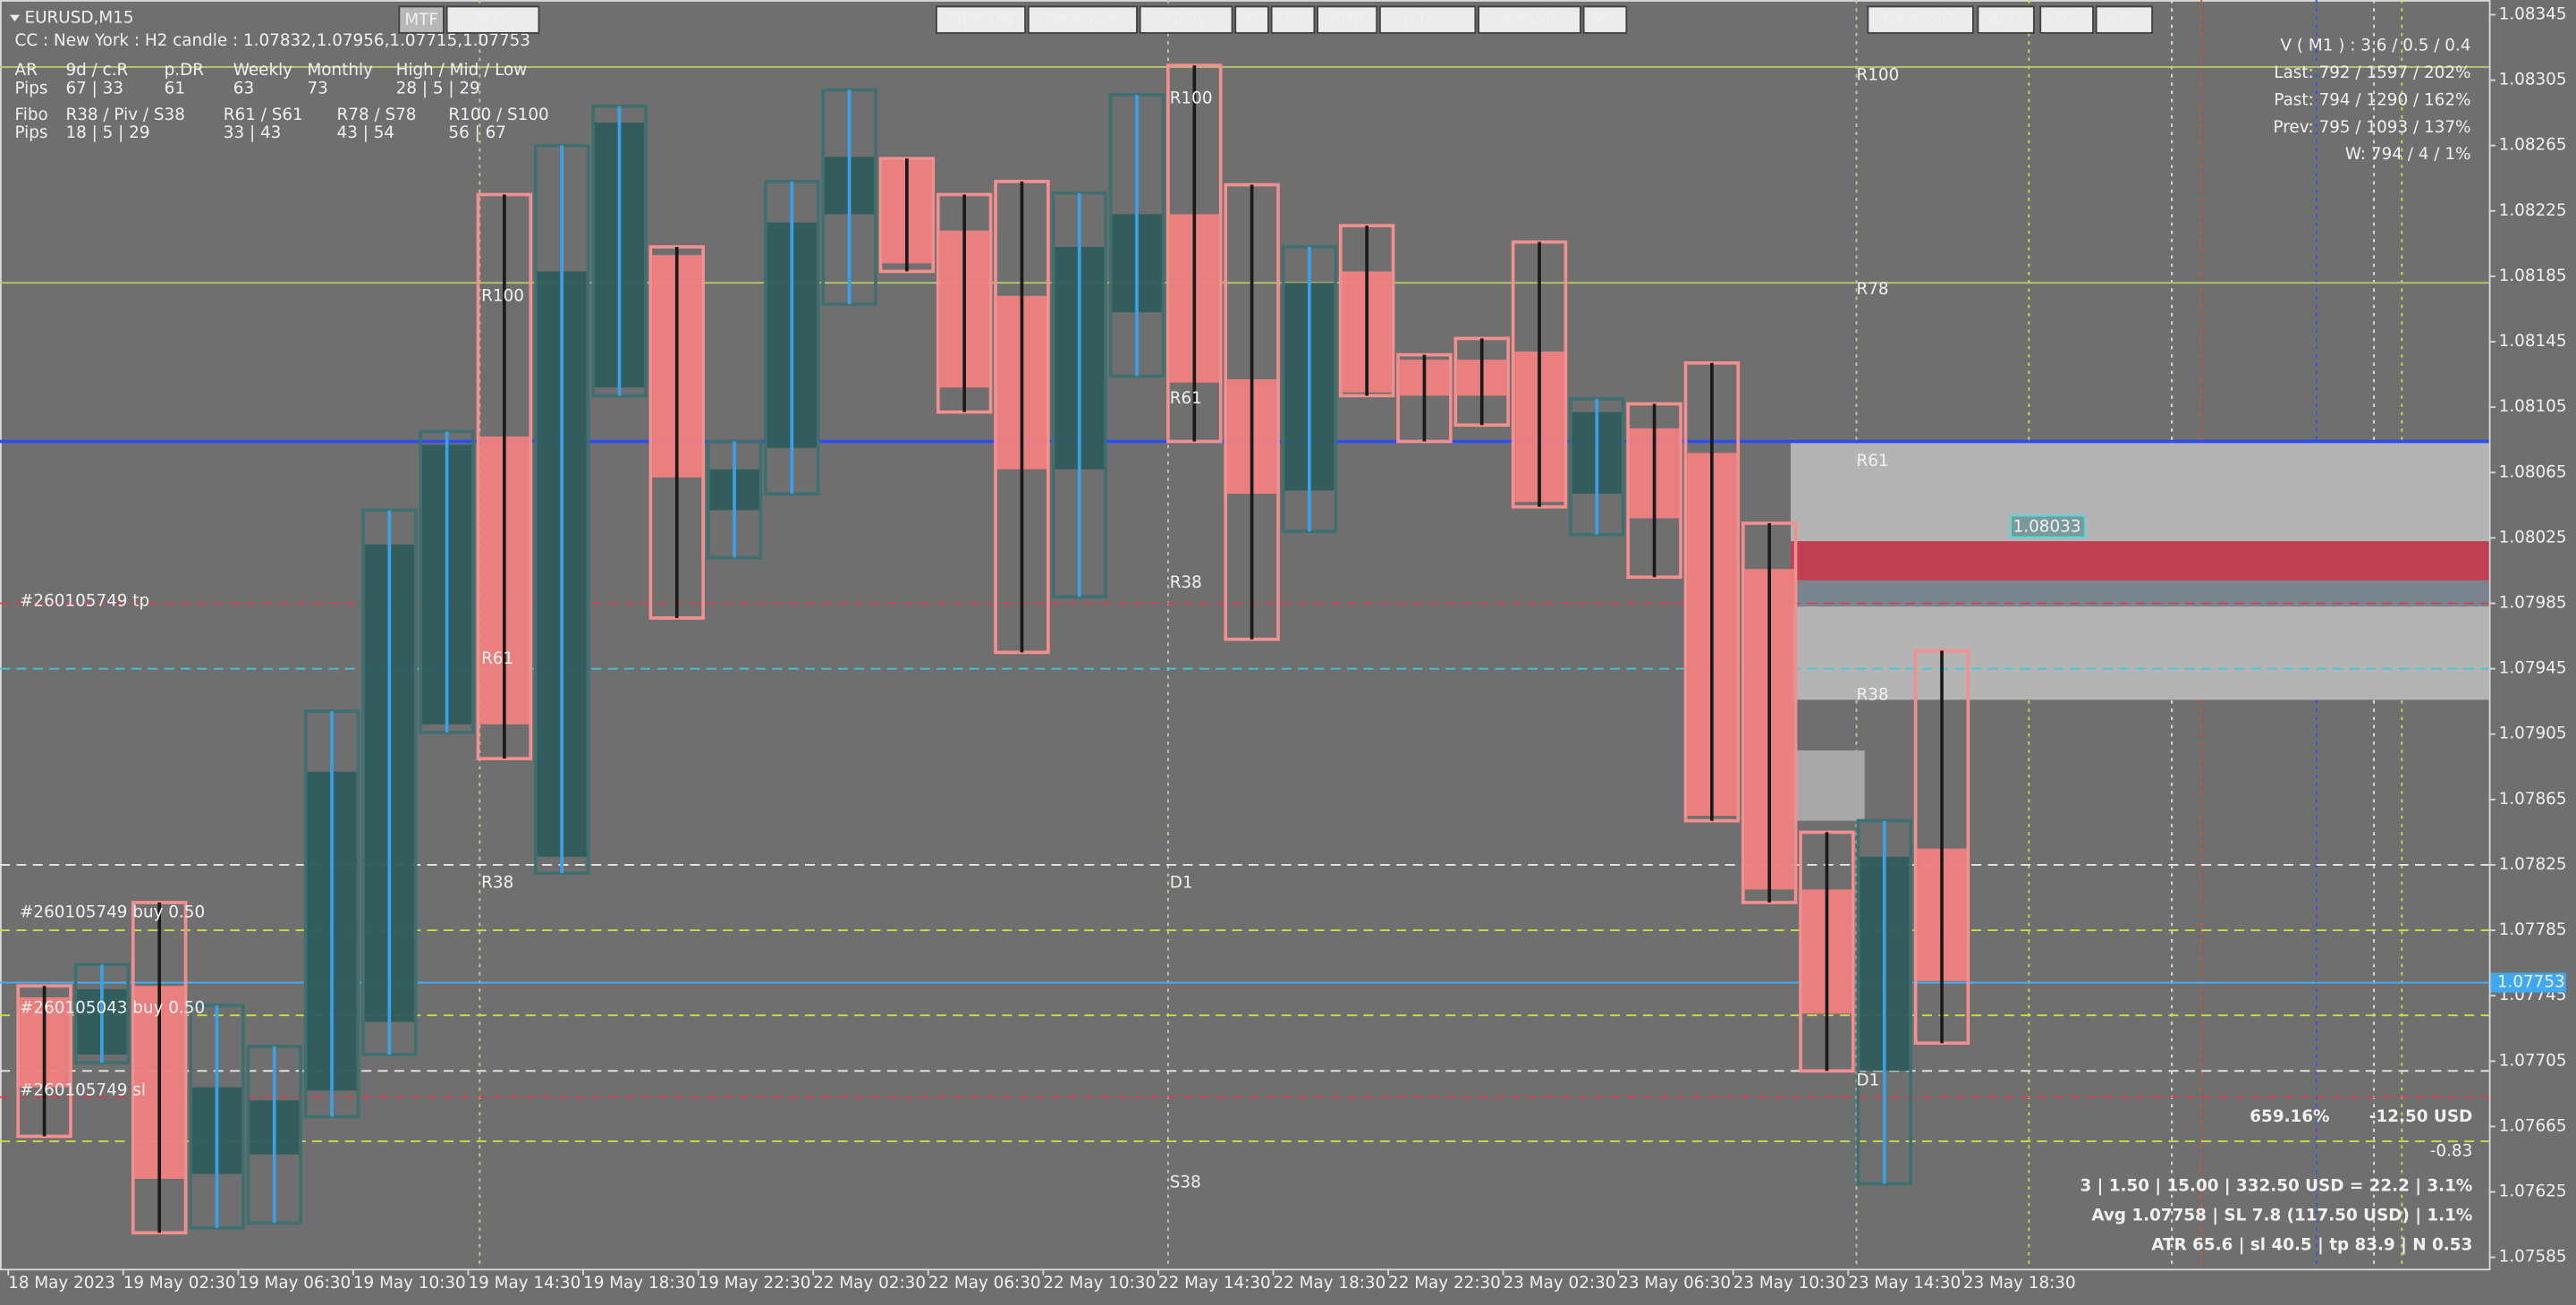  I want to click on volatility-line: Past: 794 / 1290 / 162%, so click(2372, 99).